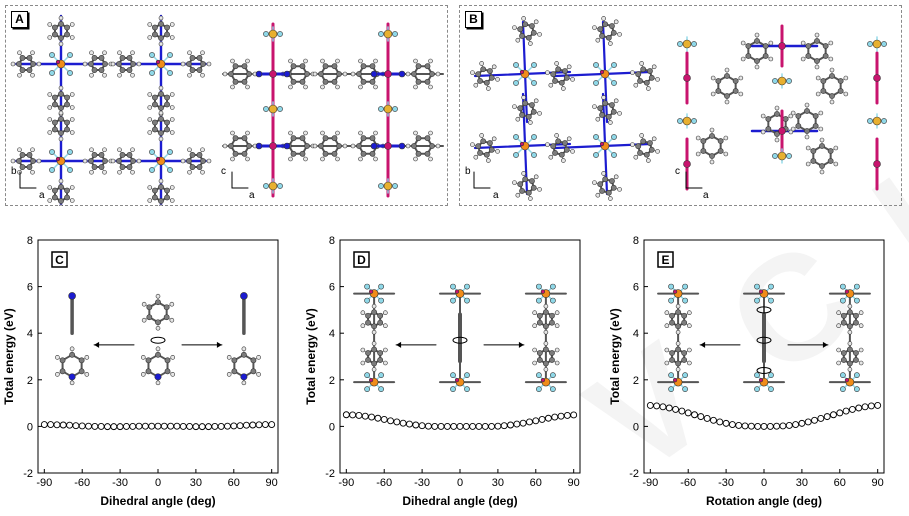  Describe the element at coordinates (9, 356) in the screenshot. I see `y-axis-label: Total energy (eV)` at that location.